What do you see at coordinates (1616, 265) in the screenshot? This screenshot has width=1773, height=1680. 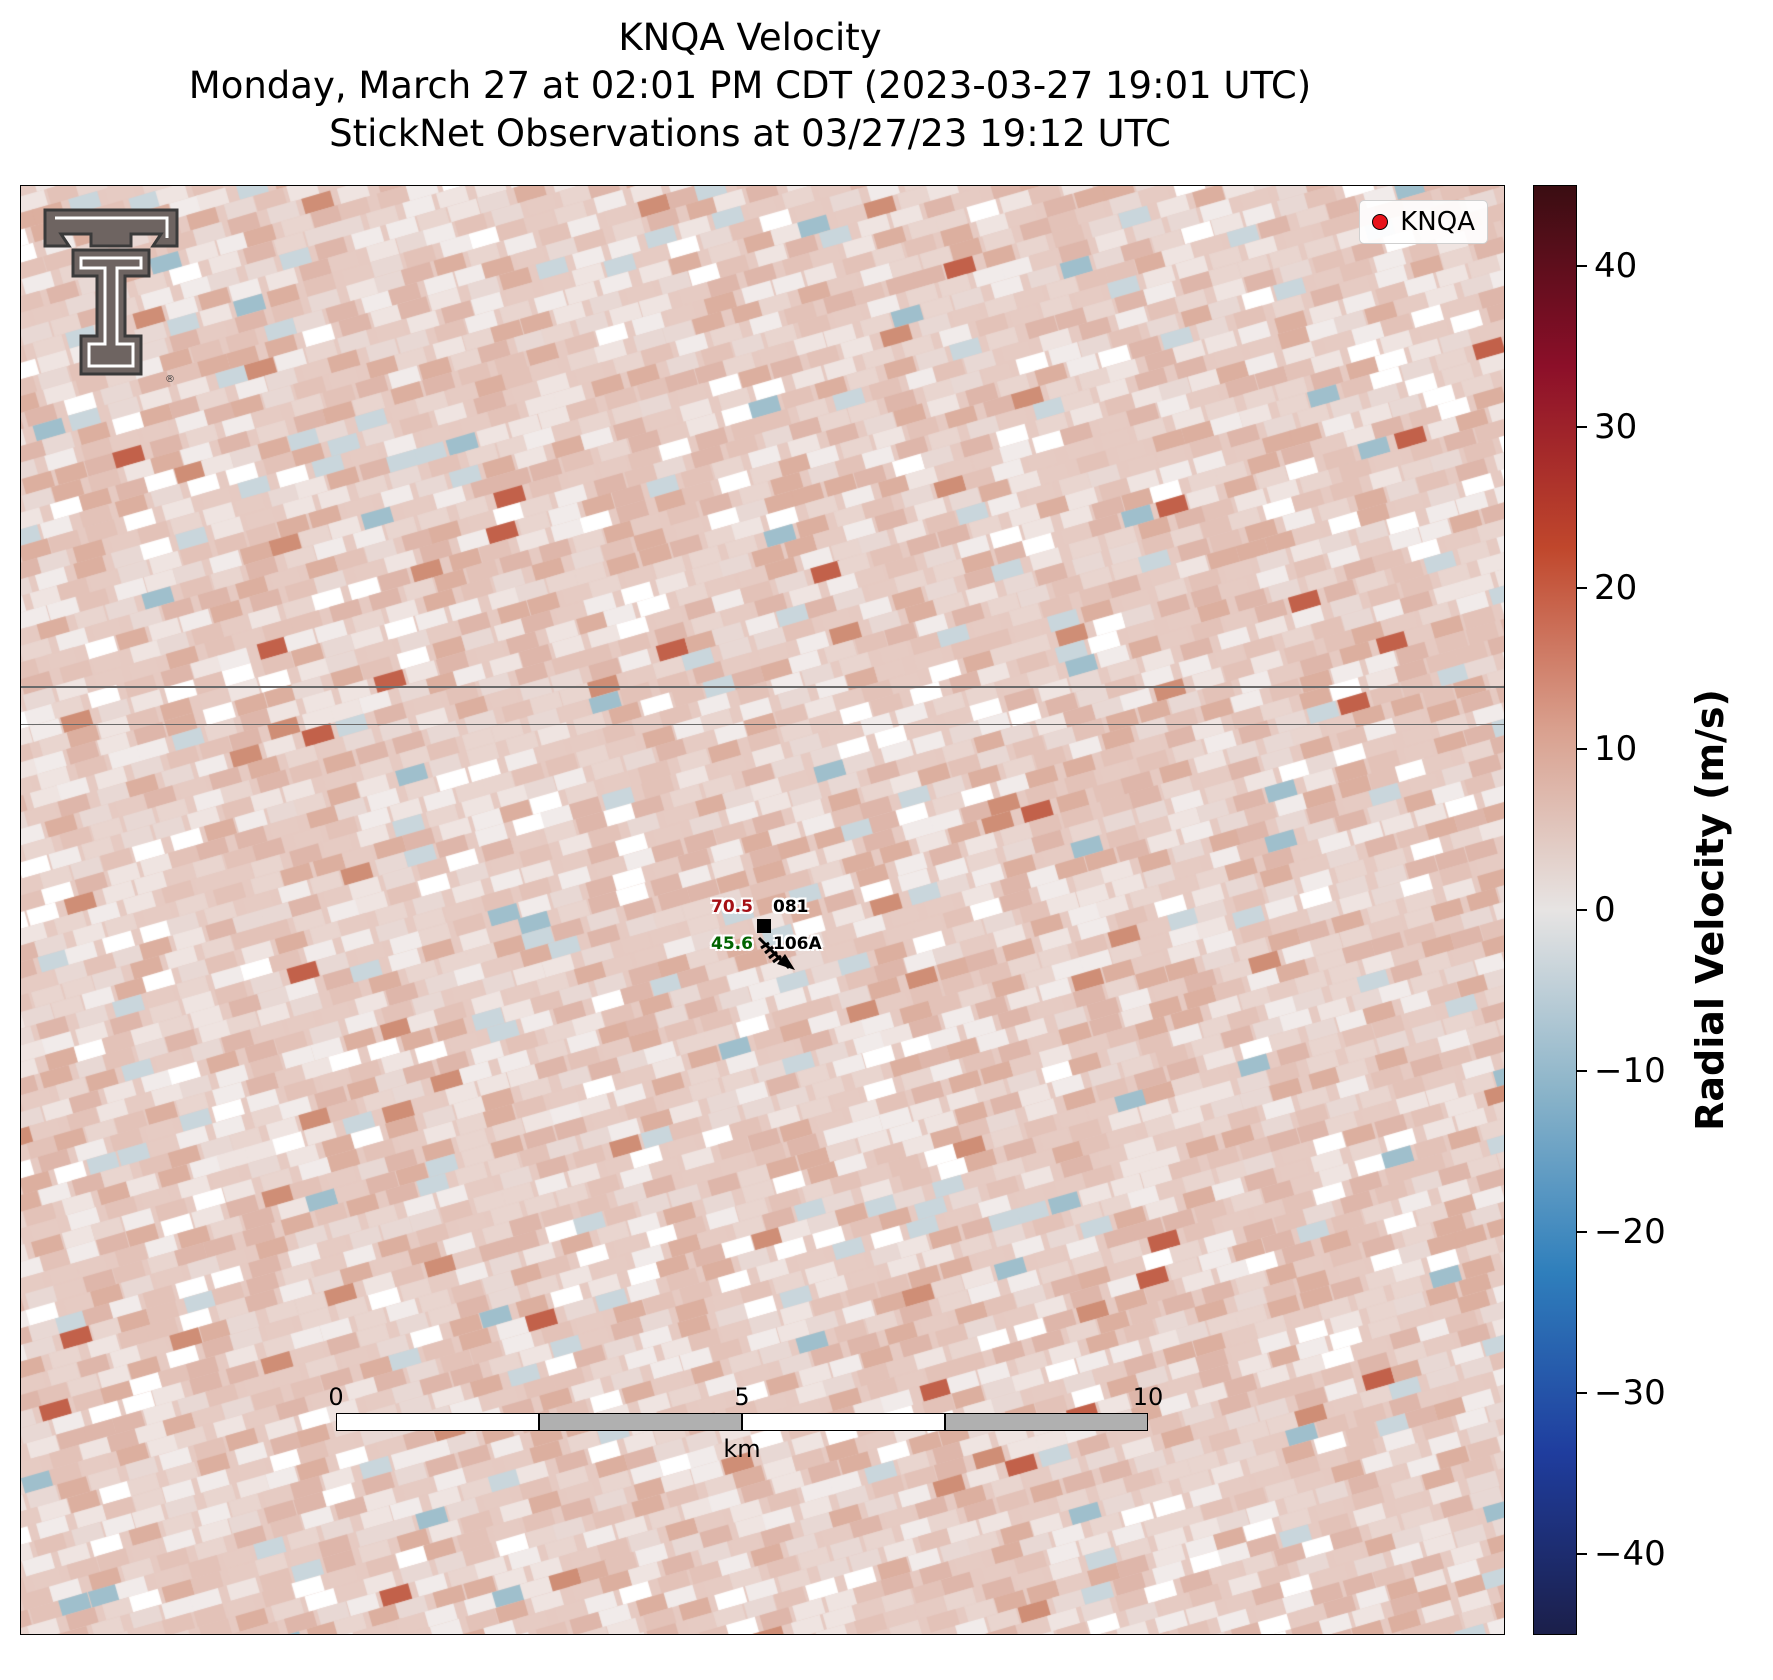 I see `colorbar-tick-label: 40` at bounding box center [1616, 265].